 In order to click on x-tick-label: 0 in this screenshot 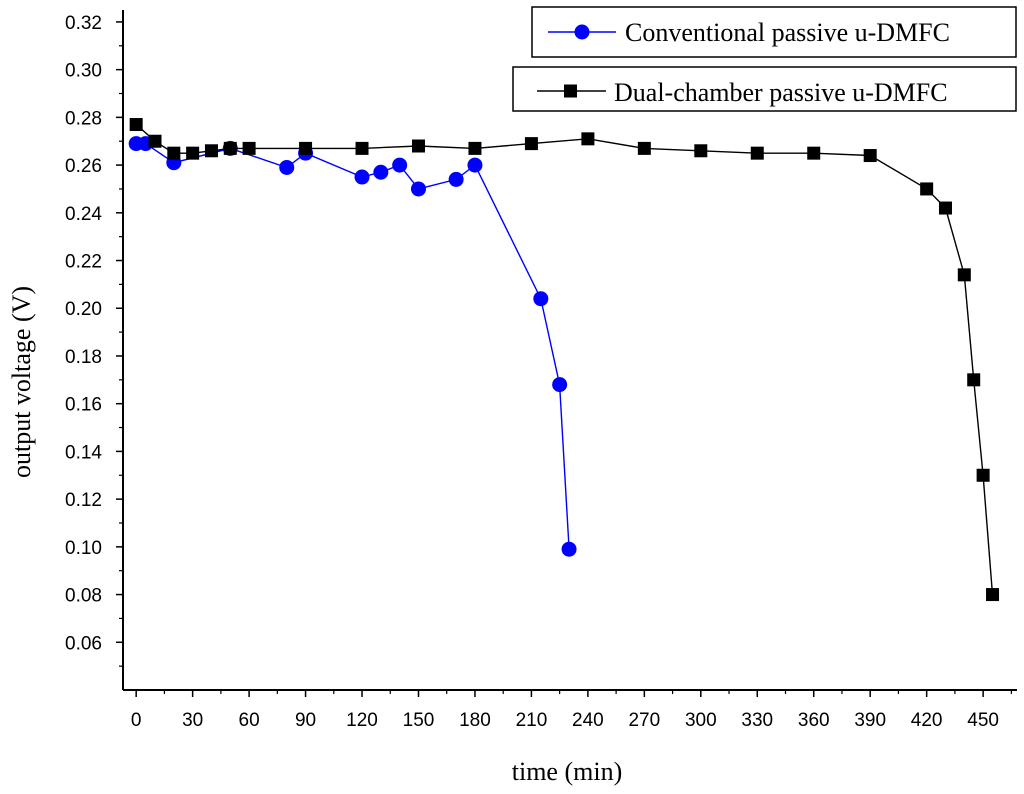, I will do `click(136, 720)`.